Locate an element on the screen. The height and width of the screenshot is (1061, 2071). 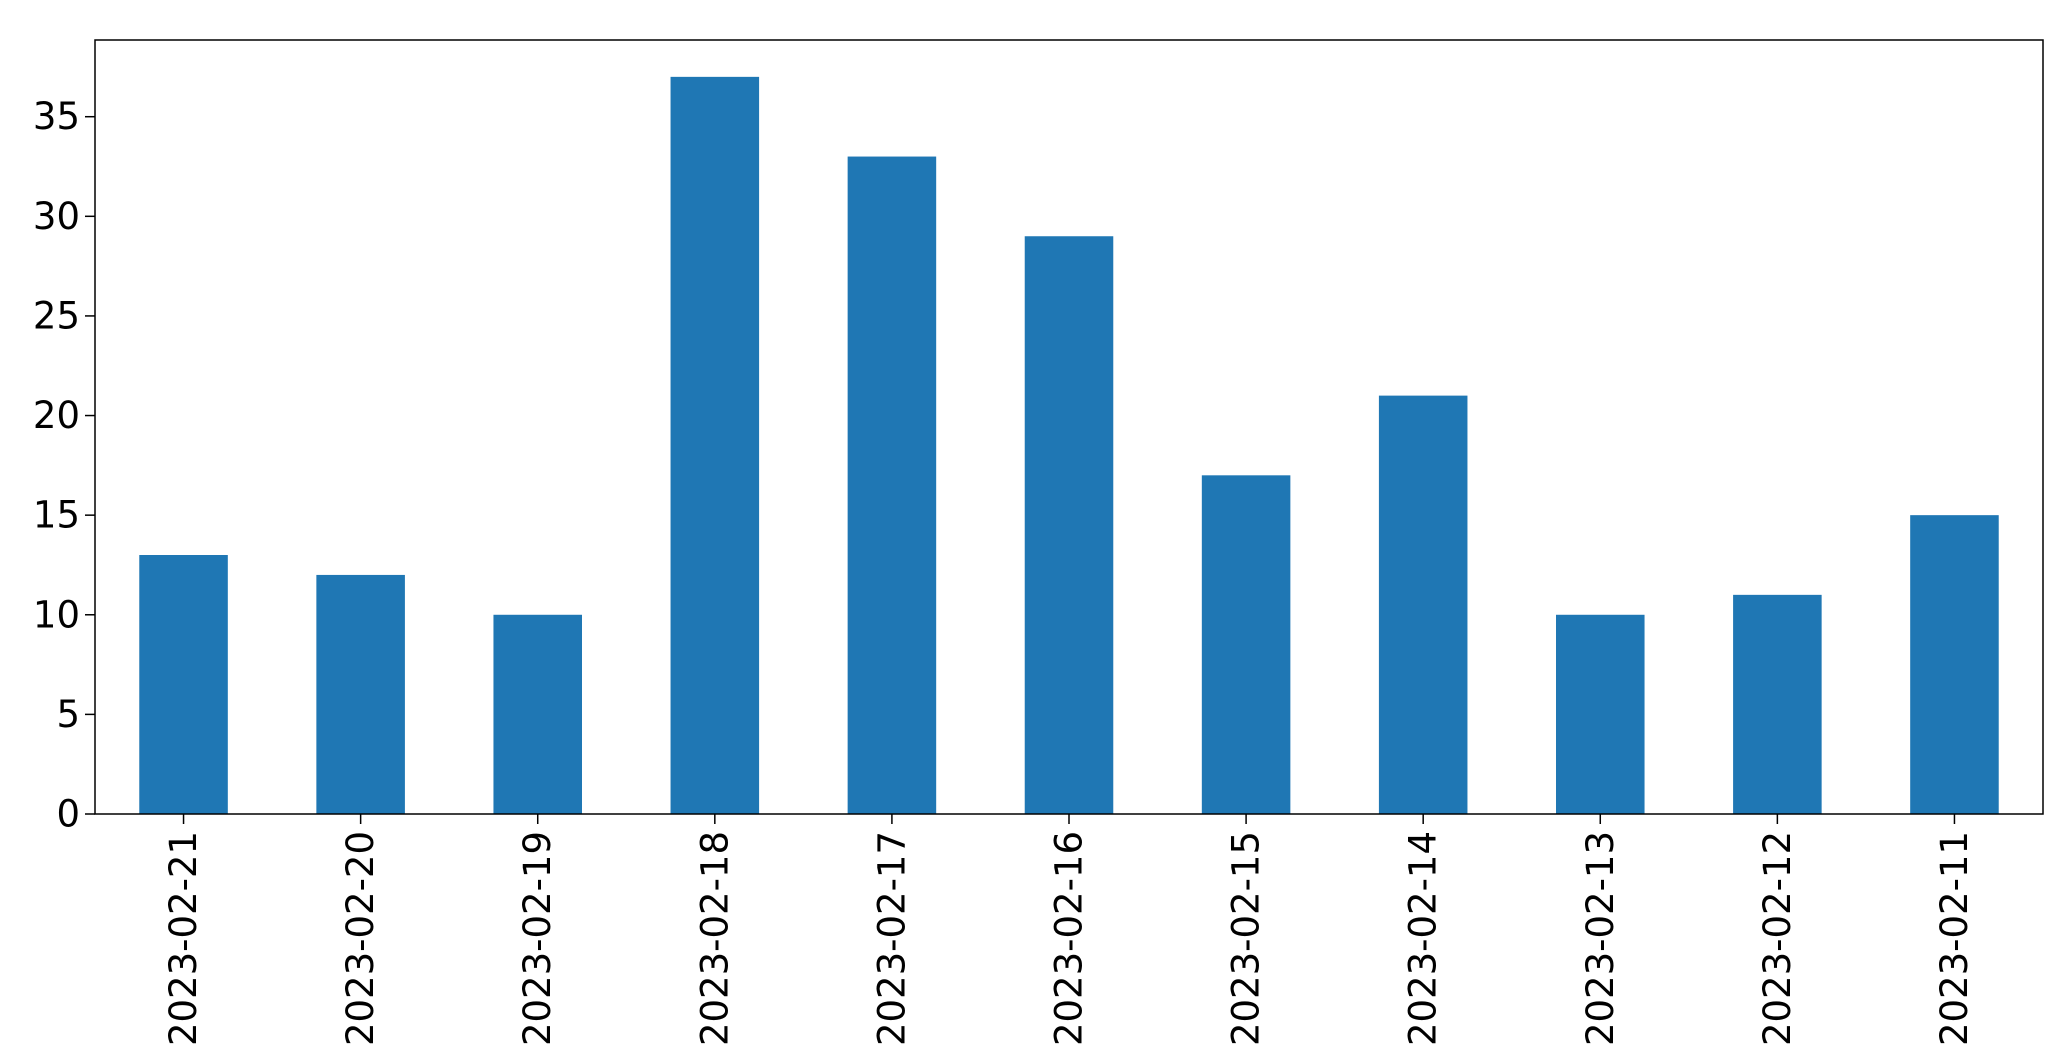
y-axis: 0 5 10 15 20 25 30 35 is located at coordinates (64, 465).